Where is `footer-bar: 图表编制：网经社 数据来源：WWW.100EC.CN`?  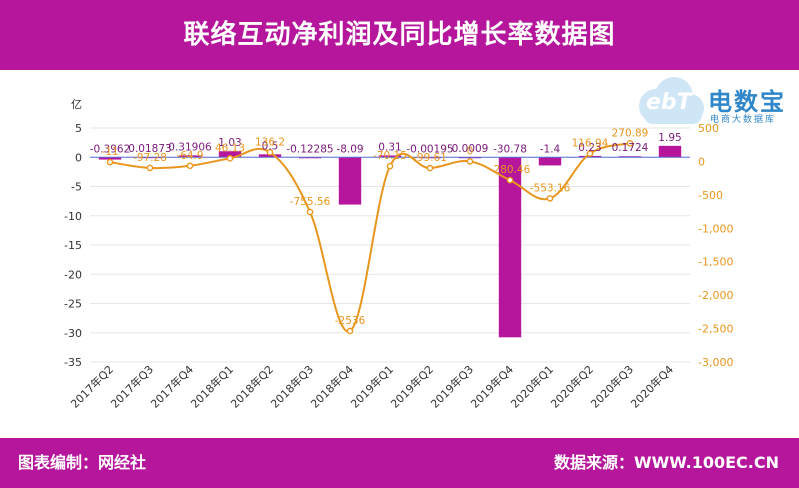
footer-bar: 图表编制：网经社 数据来源：WWW.100EC.CN is located at coordinates (399, 463).